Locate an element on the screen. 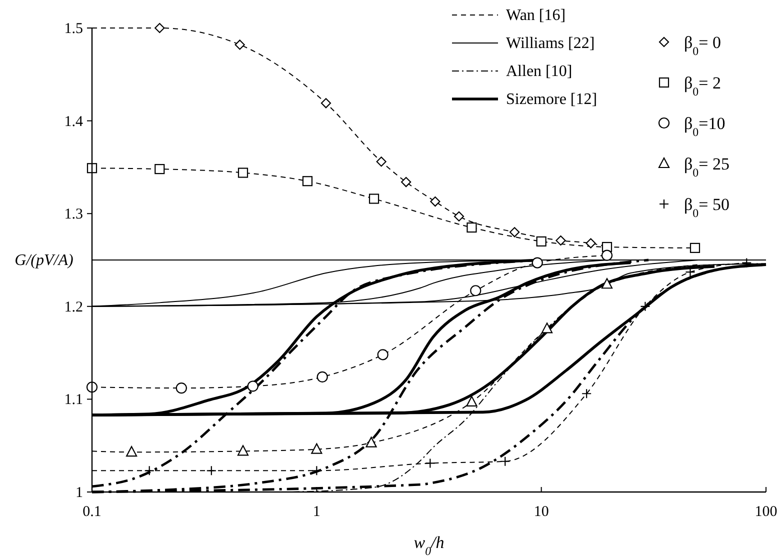 The image size is (780, 556). legend-label: β$_{0}$=10 is located at coordinates (705, 126).